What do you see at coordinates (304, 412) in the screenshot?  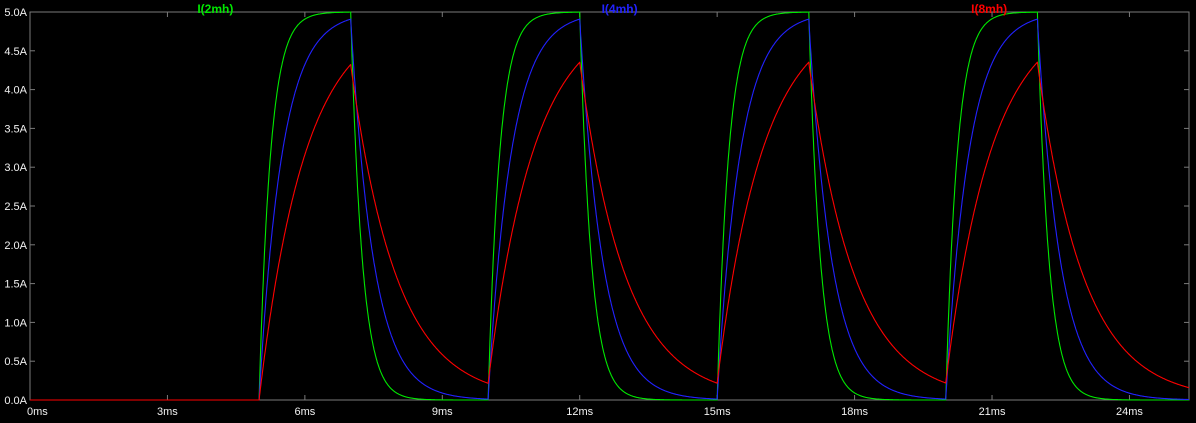 I see `x-tick-label: 6ms` at bounding box center [304, 412].